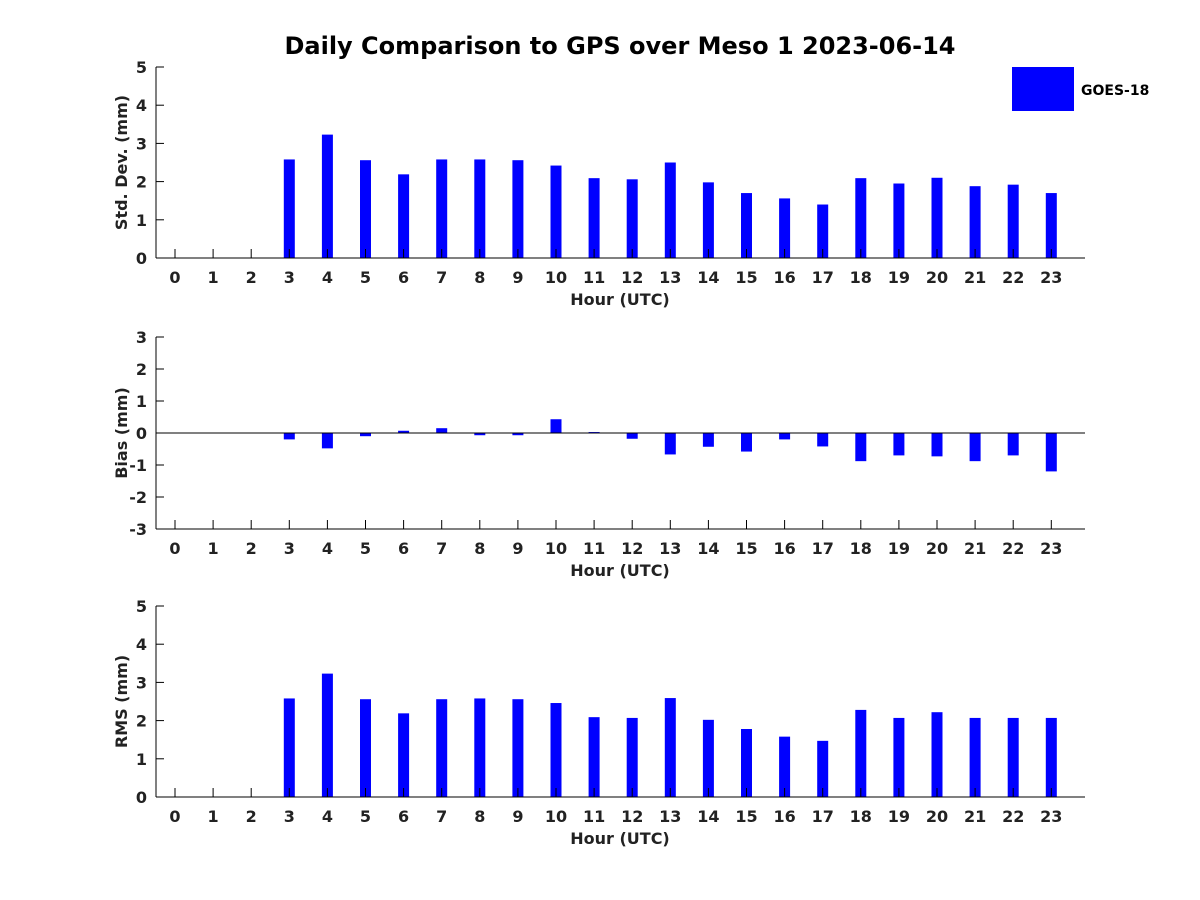 This screenshot has width=1200, height=900. What do you see at coordinates (121, 433) in the screenshot?
I see `y-axis-label: Bias (mm)` at bounding box center [121, 433].